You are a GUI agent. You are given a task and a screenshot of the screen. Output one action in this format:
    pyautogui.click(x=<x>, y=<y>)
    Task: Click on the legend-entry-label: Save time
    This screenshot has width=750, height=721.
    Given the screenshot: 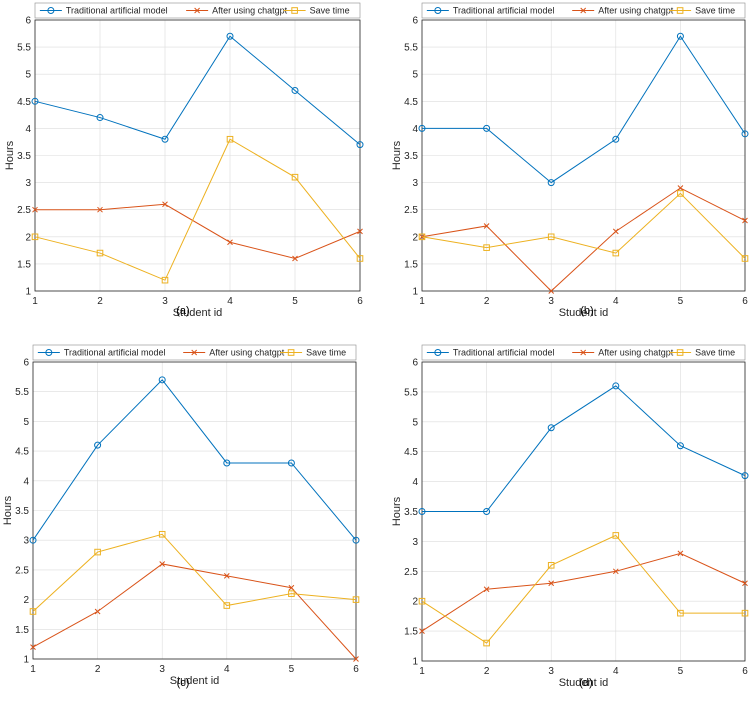 What is the action you would take?
    pyautogui.click(x=715, y=11)
    